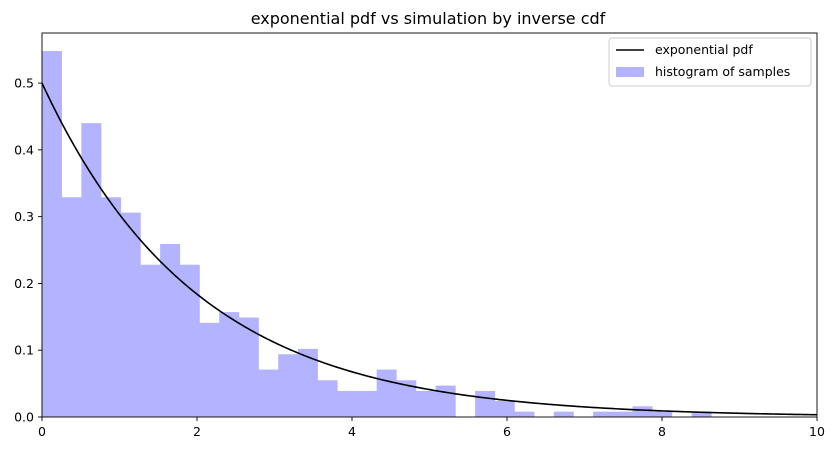 The image size is (835, 456). What do you see at coordinates (197, 431) in the screenshot?
I see `x-tick-label: 2` at bounding box center [197, 431].